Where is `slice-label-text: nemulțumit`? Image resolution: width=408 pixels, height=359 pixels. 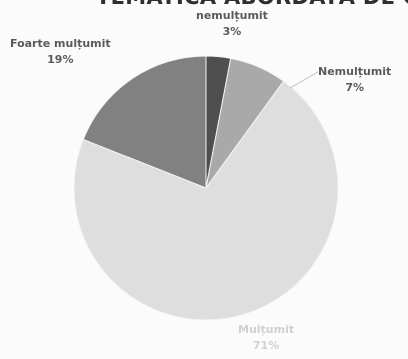
slice-label-text: nemulțumit is located at coordinates (232, 15).